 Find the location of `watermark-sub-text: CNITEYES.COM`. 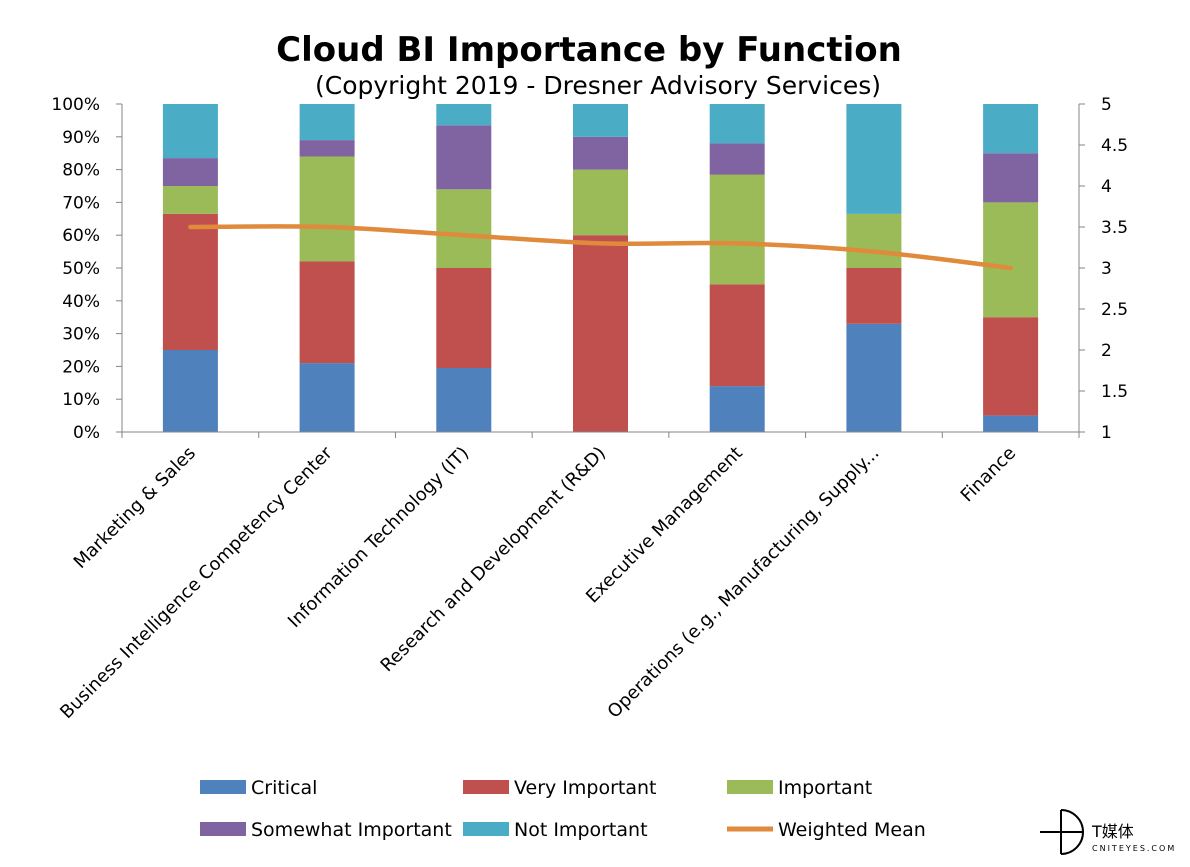

watermark-sub-text: CNITEYES.COM is located at coordinates (1134, 848).